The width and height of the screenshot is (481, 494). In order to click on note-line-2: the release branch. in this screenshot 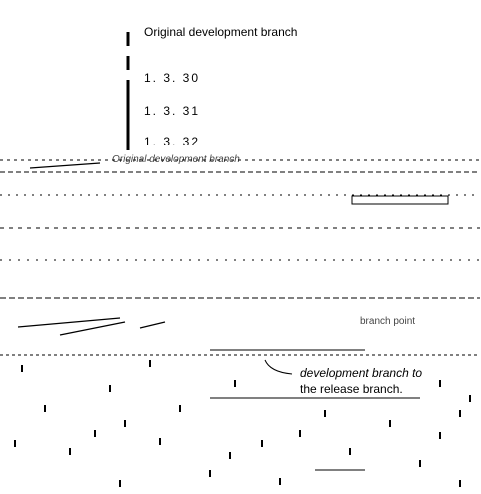, I will do `click(351, 389)`.